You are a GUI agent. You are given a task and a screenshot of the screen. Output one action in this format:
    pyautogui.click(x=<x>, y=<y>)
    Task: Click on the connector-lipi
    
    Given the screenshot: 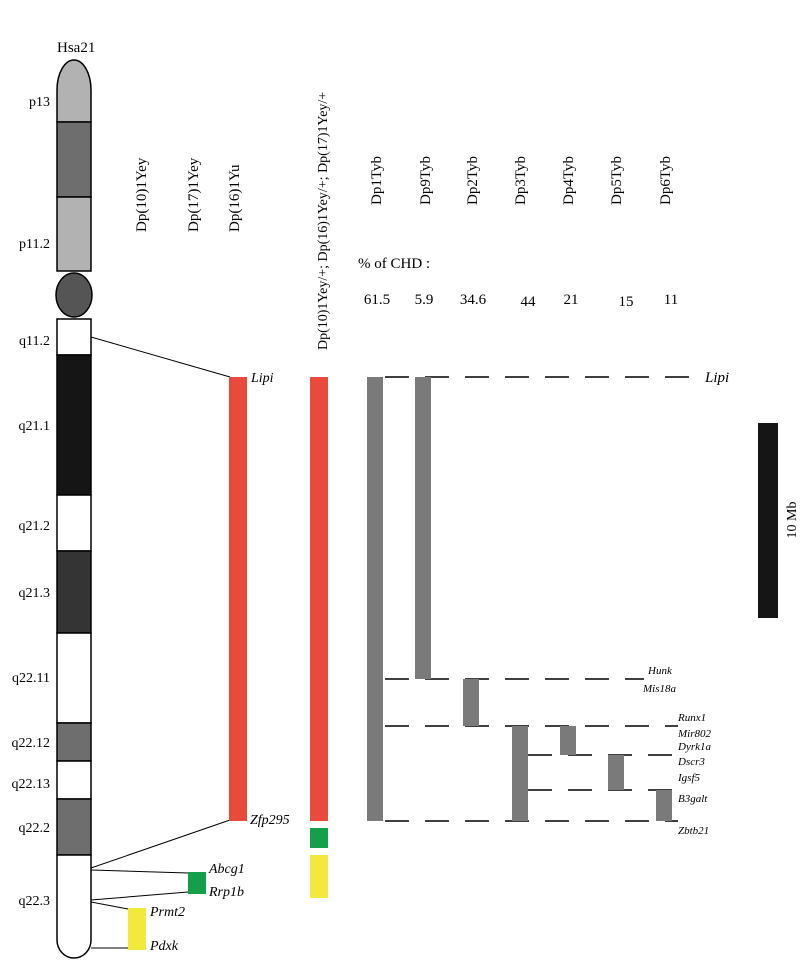 What is the action you would take?
    pyautogui.click(x=160, y=357)
    